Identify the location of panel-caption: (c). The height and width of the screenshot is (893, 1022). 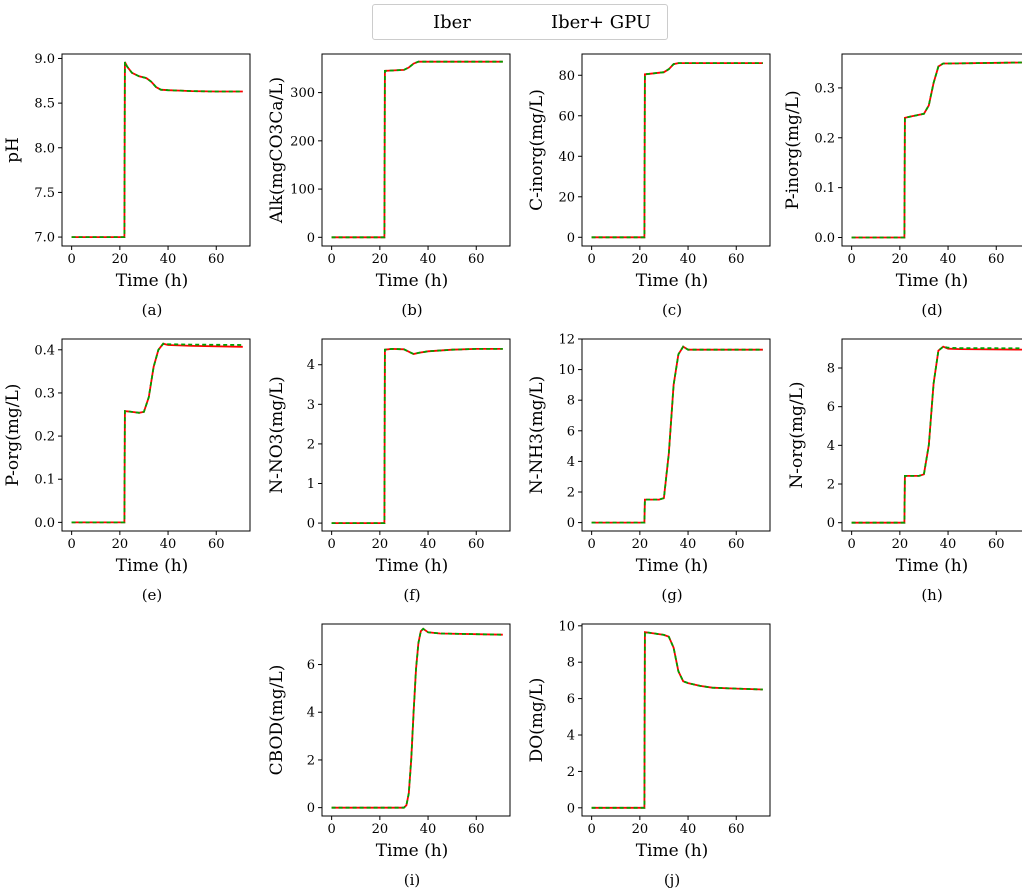
(672, 310).